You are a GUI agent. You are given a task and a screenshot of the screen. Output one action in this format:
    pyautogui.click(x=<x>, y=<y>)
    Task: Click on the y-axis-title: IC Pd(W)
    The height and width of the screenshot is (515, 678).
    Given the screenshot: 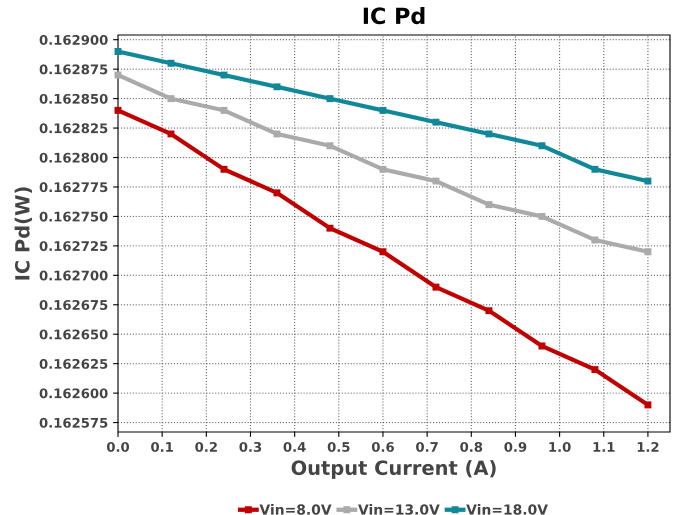 What is the action you would take?
    pyautogui.click(x=23, y=233)
    